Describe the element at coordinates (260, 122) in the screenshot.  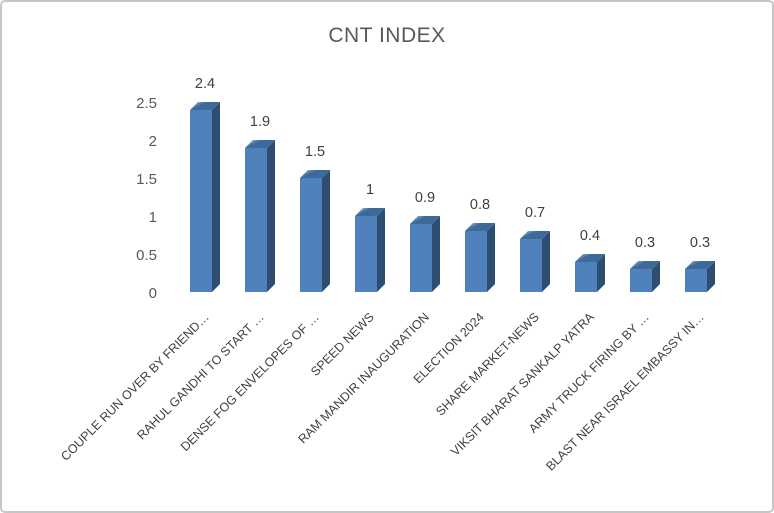
I see `bar-value-label: 1.9` at that location.